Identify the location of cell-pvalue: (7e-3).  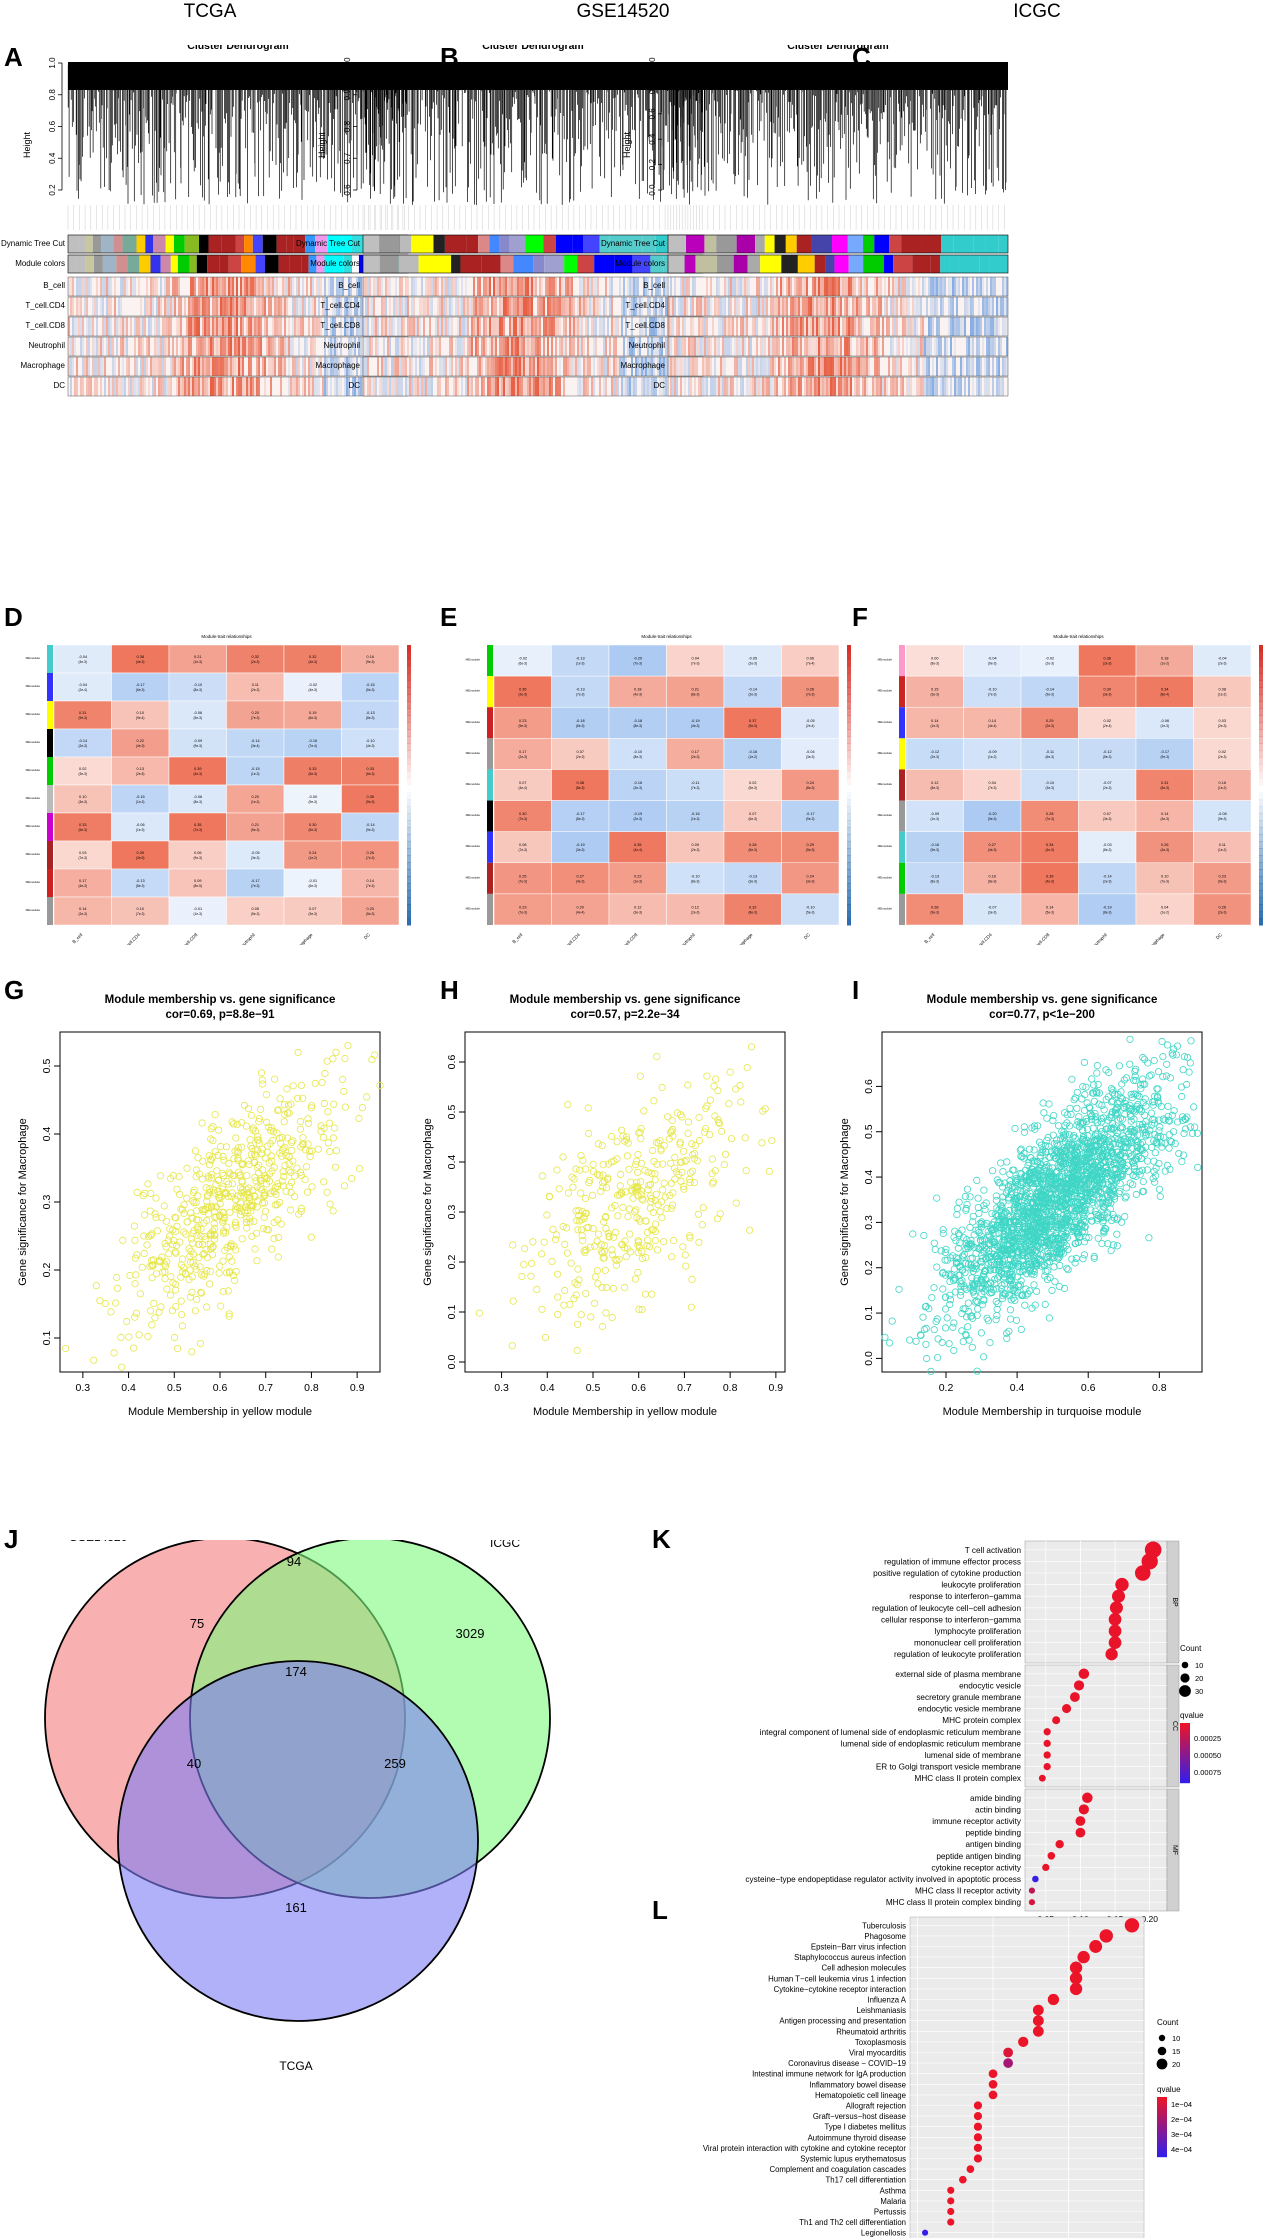
(522, 881).